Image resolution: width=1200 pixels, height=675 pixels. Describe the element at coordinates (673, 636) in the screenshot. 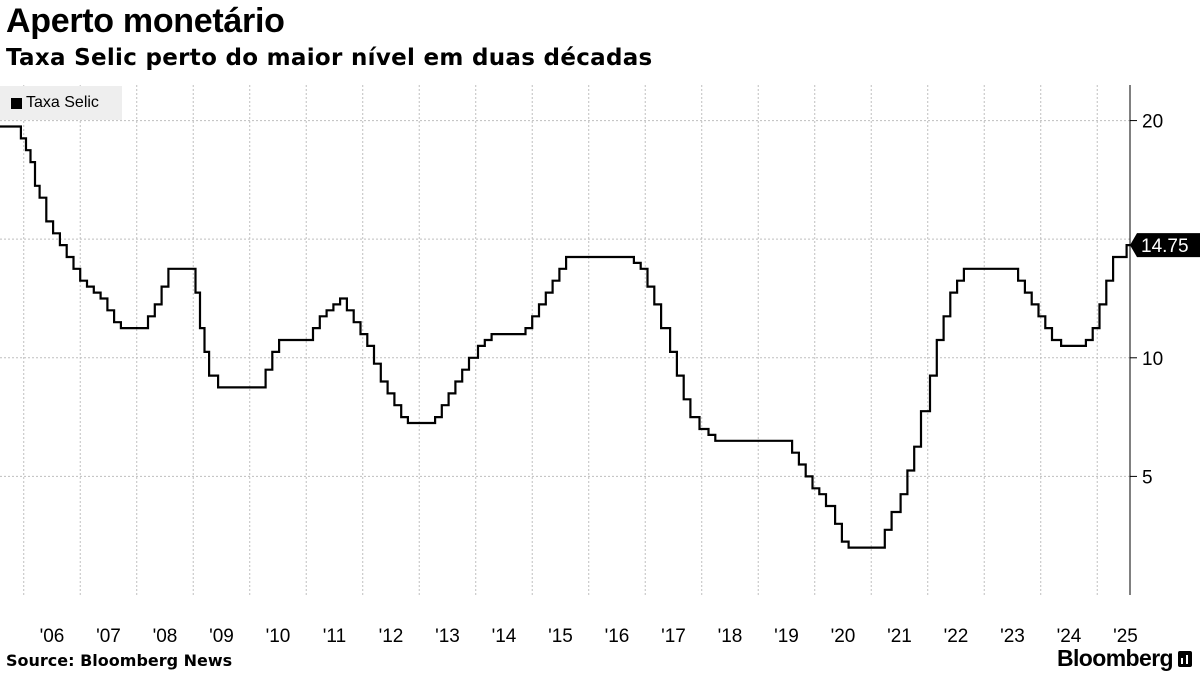

I see `x-tick-label: '17` at that location.